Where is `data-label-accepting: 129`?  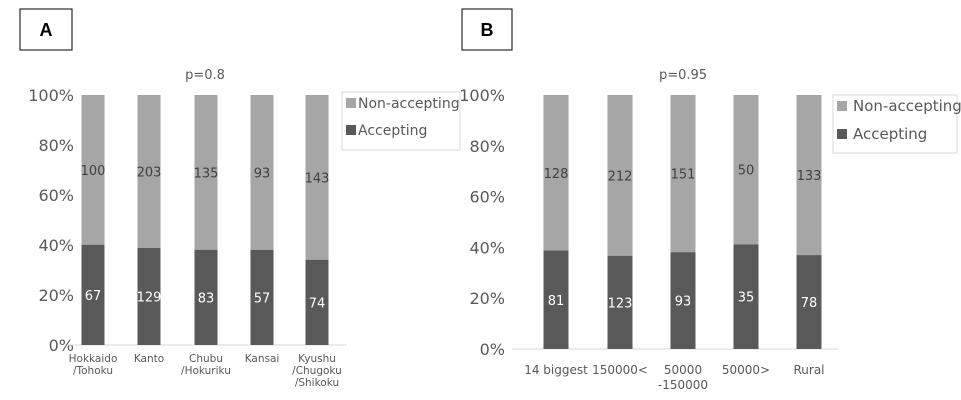 data-label-accepting: 129 is located at coordinates (149, 297).